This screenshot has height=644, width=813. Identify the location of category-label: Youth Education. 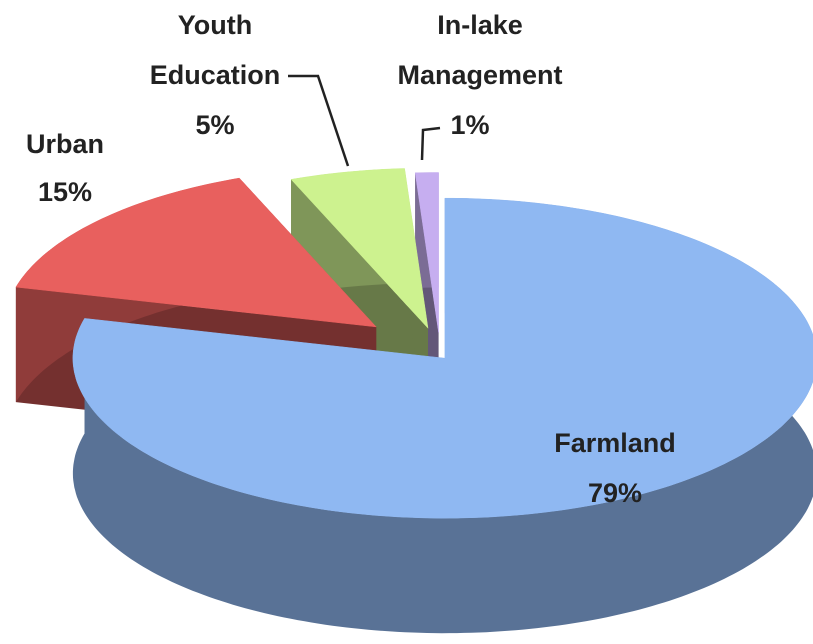
(215, 50).